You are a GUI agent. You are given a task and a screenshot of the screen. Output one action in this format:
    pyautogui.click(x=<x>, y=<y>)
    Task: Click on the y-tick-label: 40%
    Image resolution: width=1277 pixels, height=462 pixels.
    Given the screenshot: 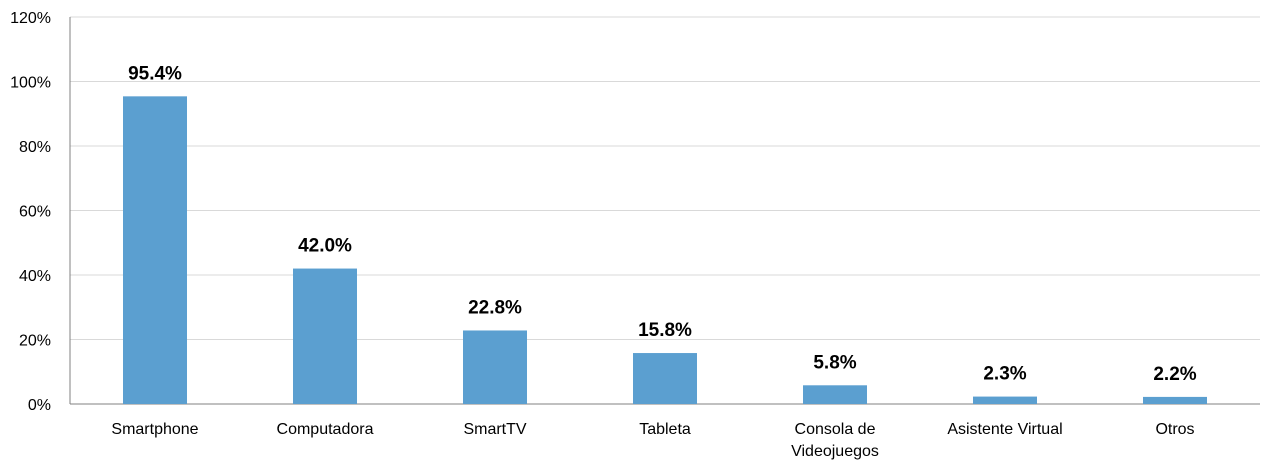 What is the action you would take?
    pyautogui.click(x=35, y=276)
    